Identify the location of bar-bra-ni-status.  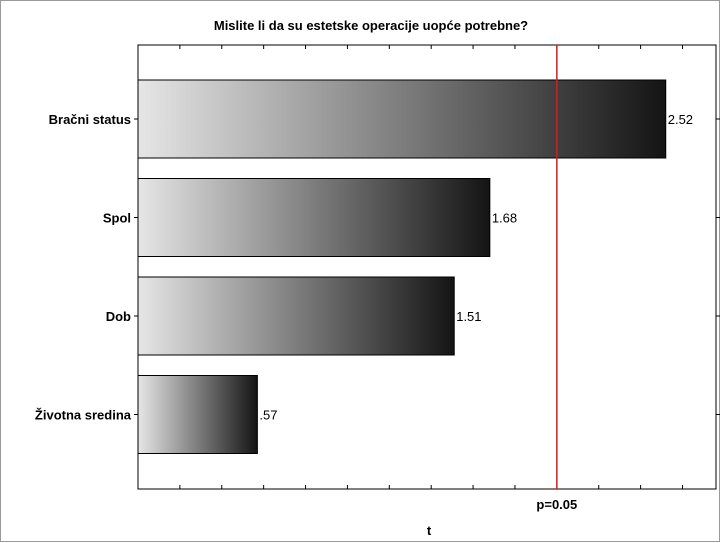
(402, 119).